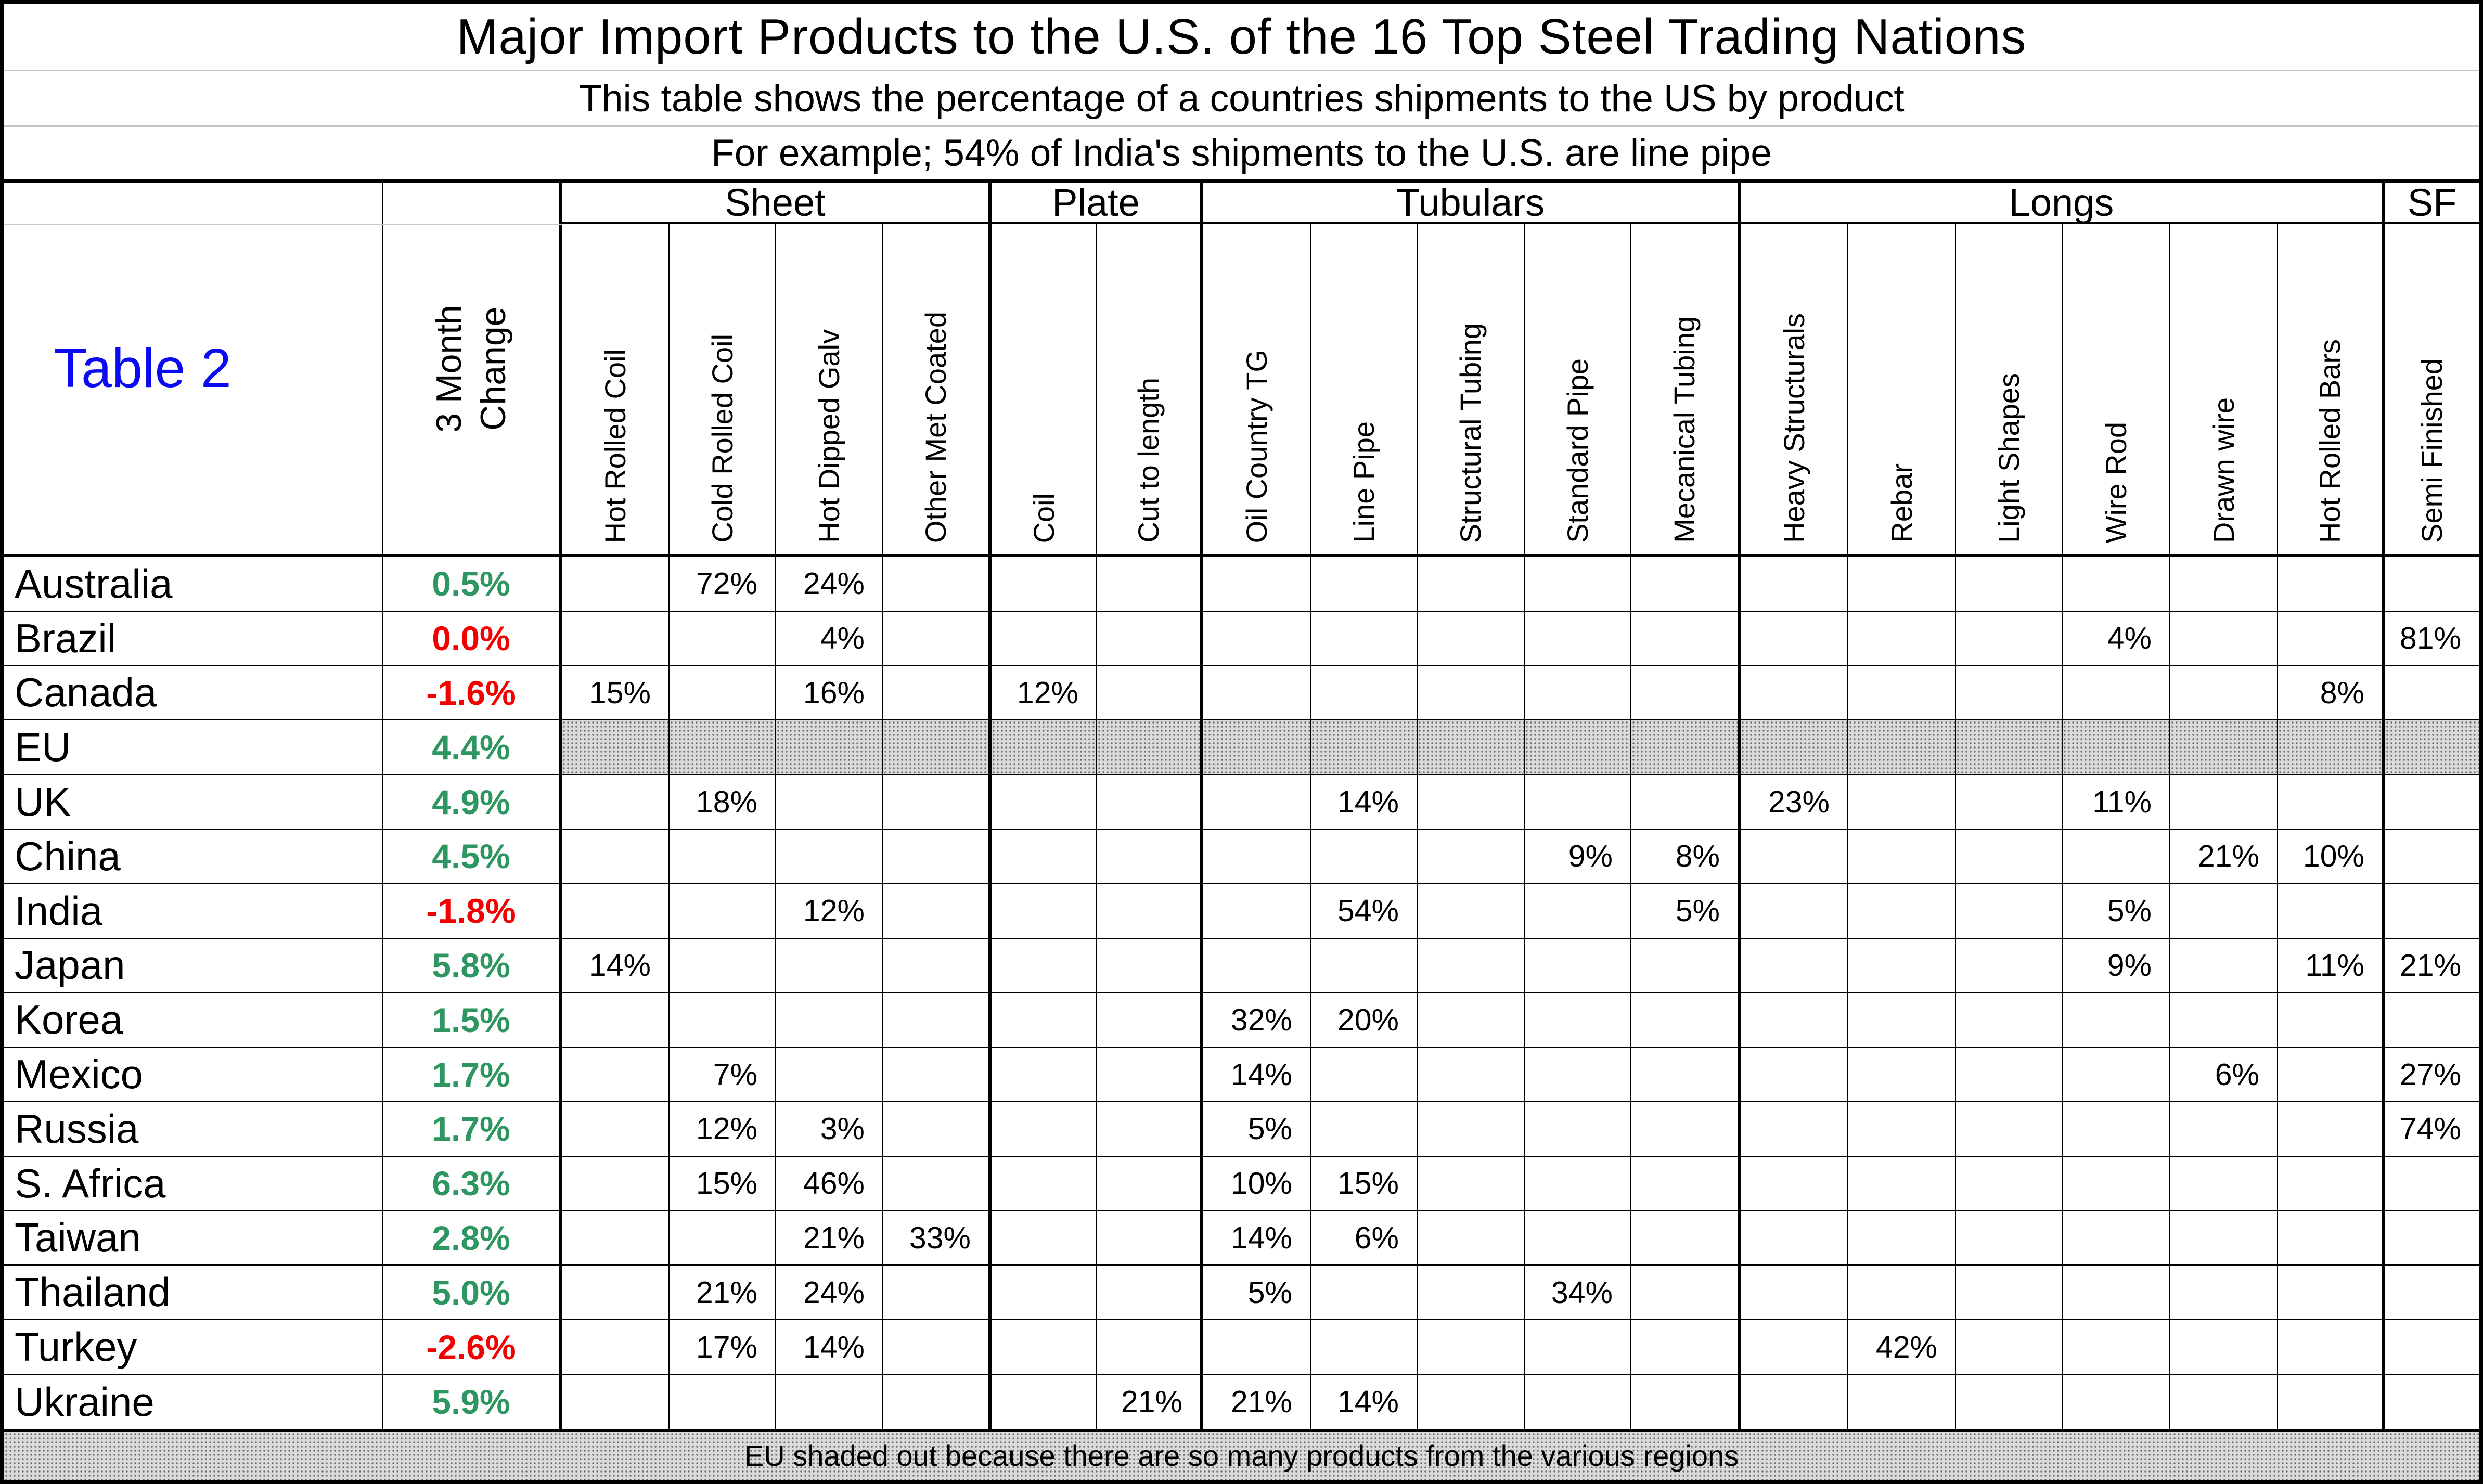  What do you see at coordinates (471, 1402) in the screenshot?
I see `change-value-text: 5.9%` at bounding box center [471, 1402].